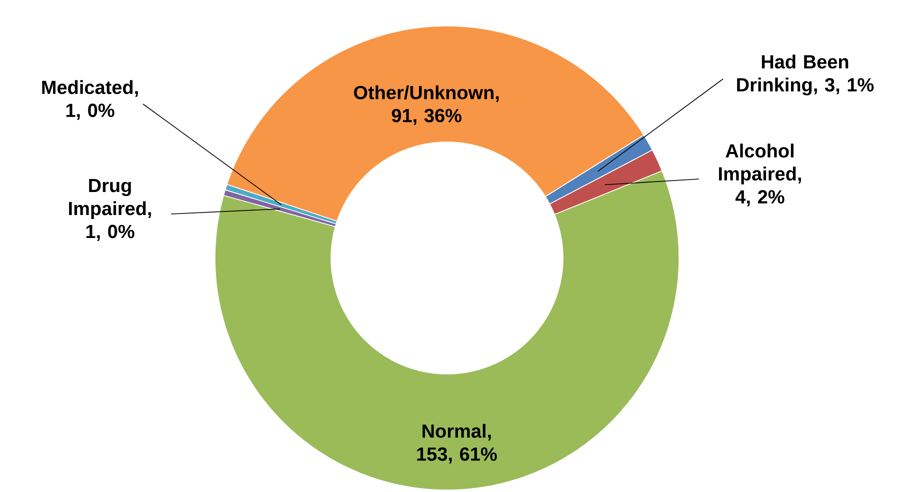  Describe the element at coordinates (426, 105) in the screenshot. I see `slice-label: Other/Unknown, 91, 36%` at that location.